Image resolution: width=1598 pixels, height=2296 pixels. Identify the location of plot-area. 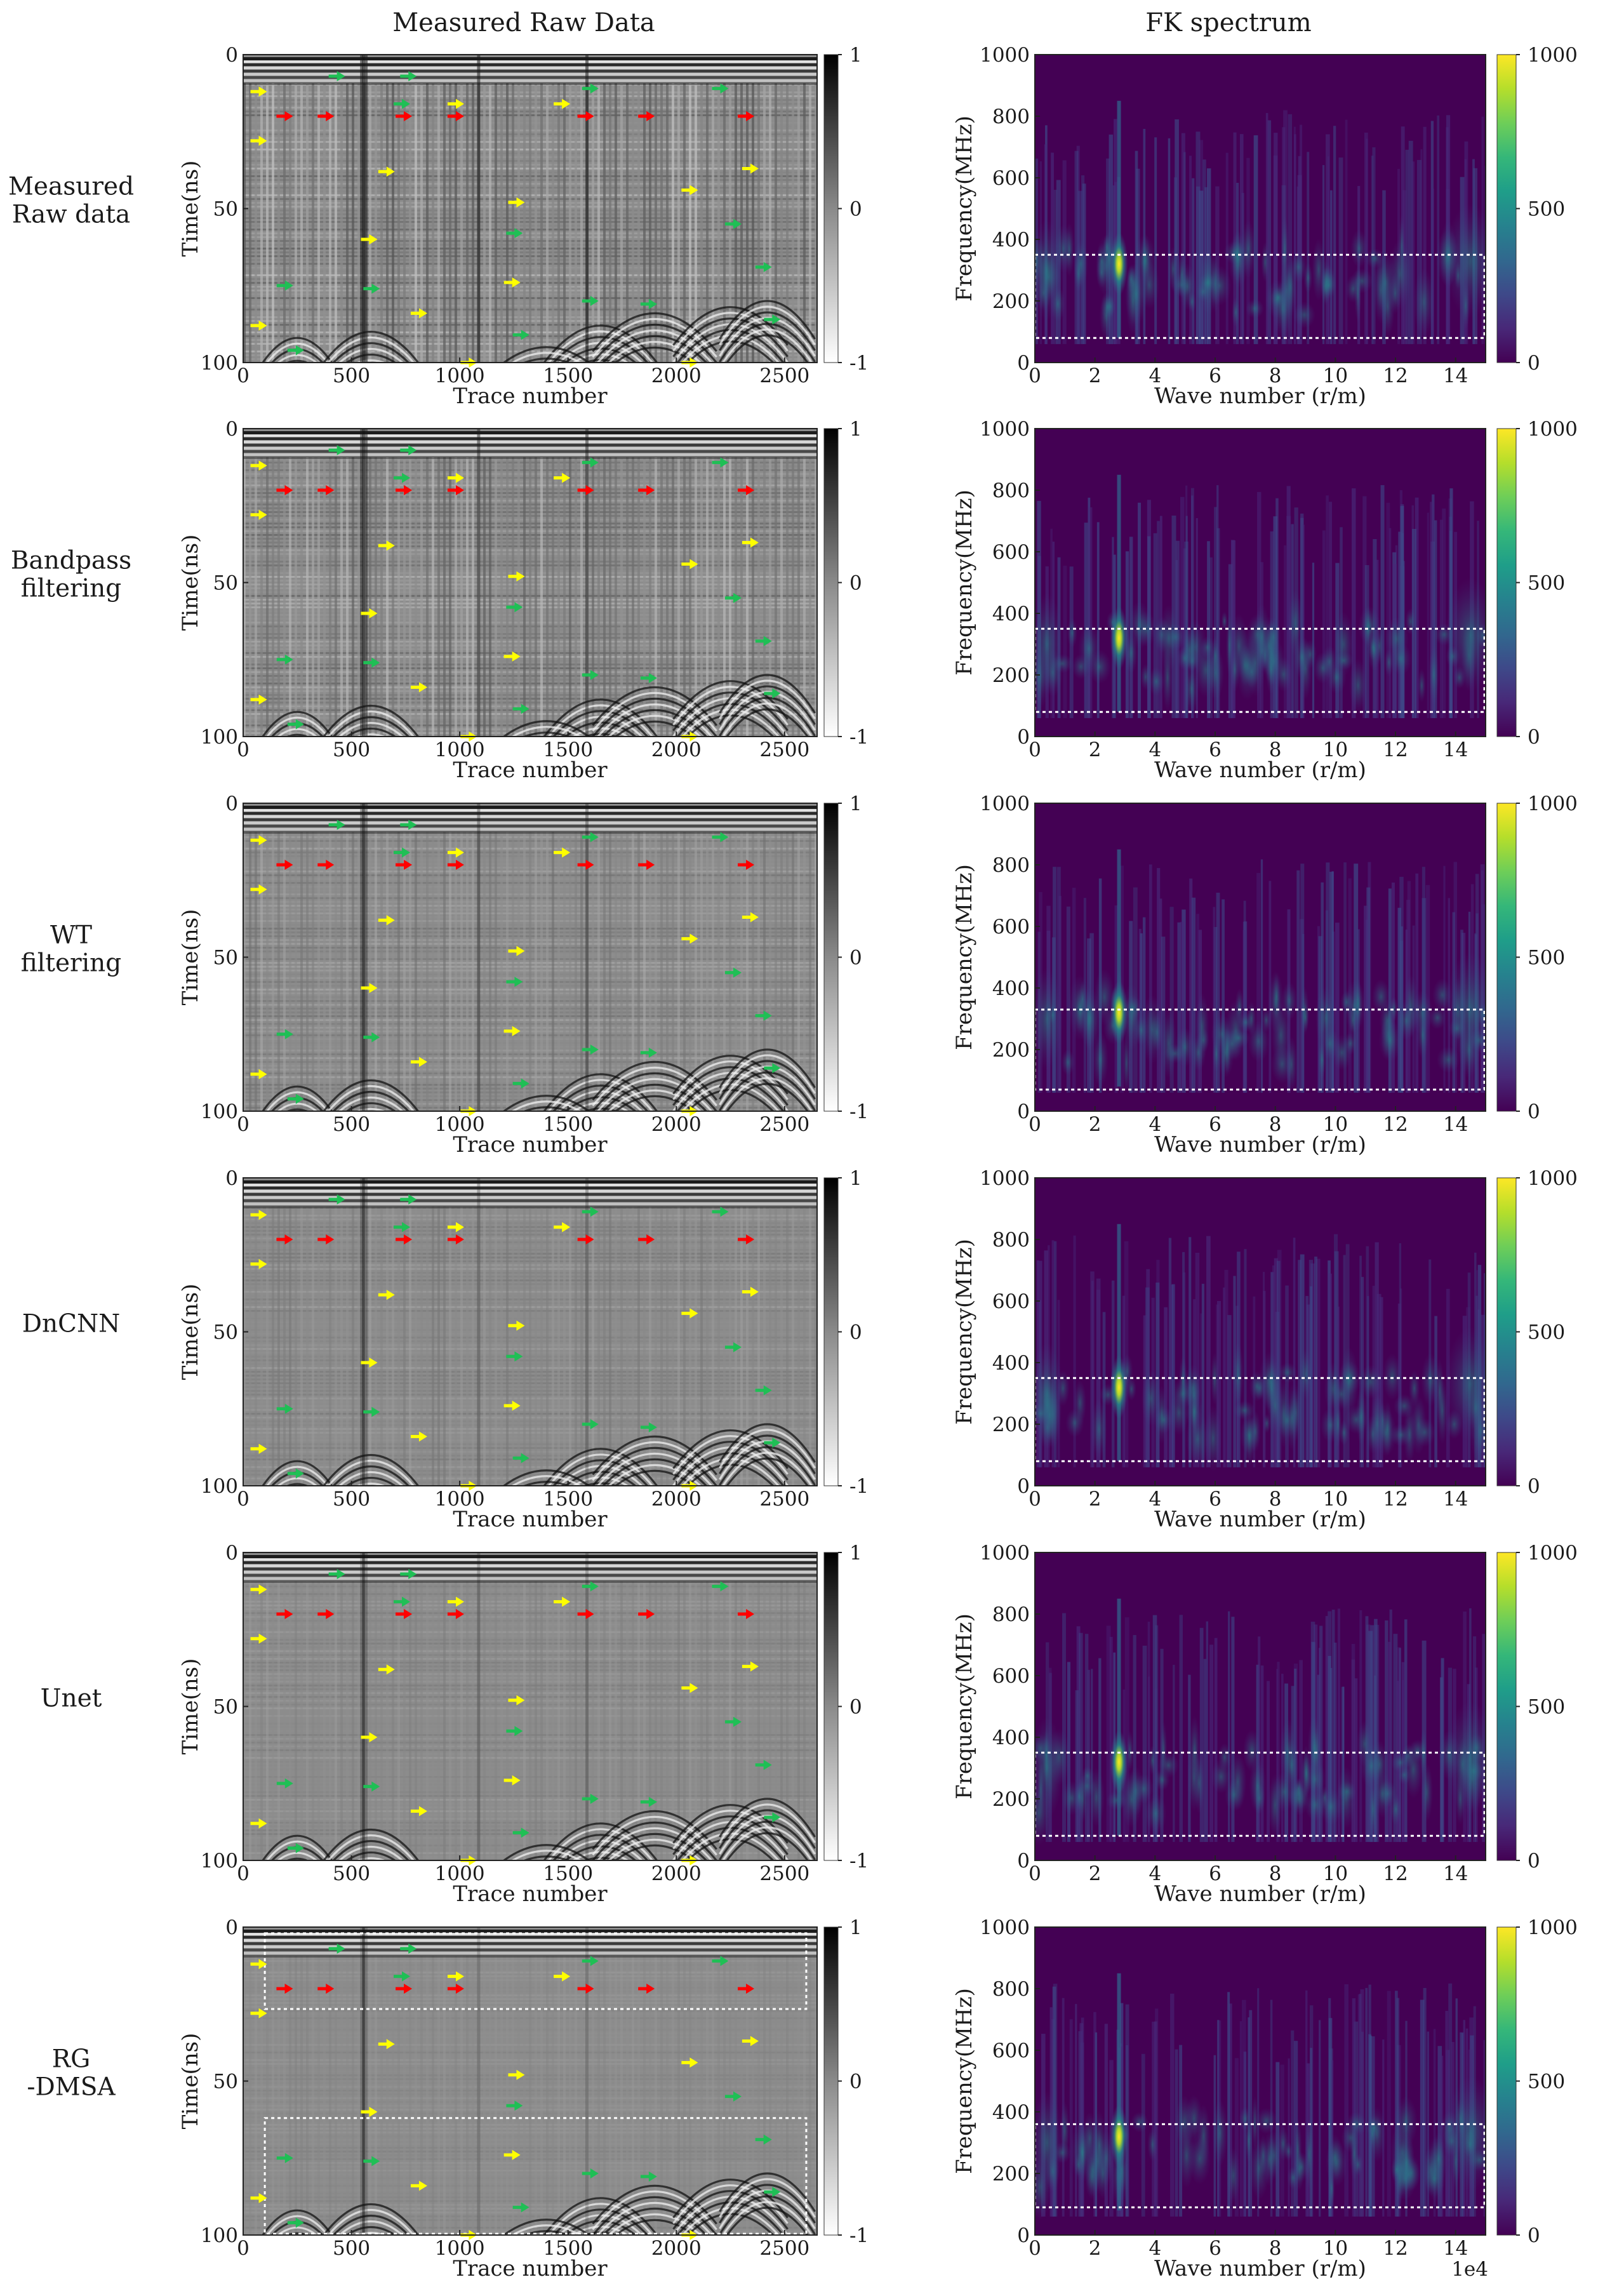
(530, 2081).